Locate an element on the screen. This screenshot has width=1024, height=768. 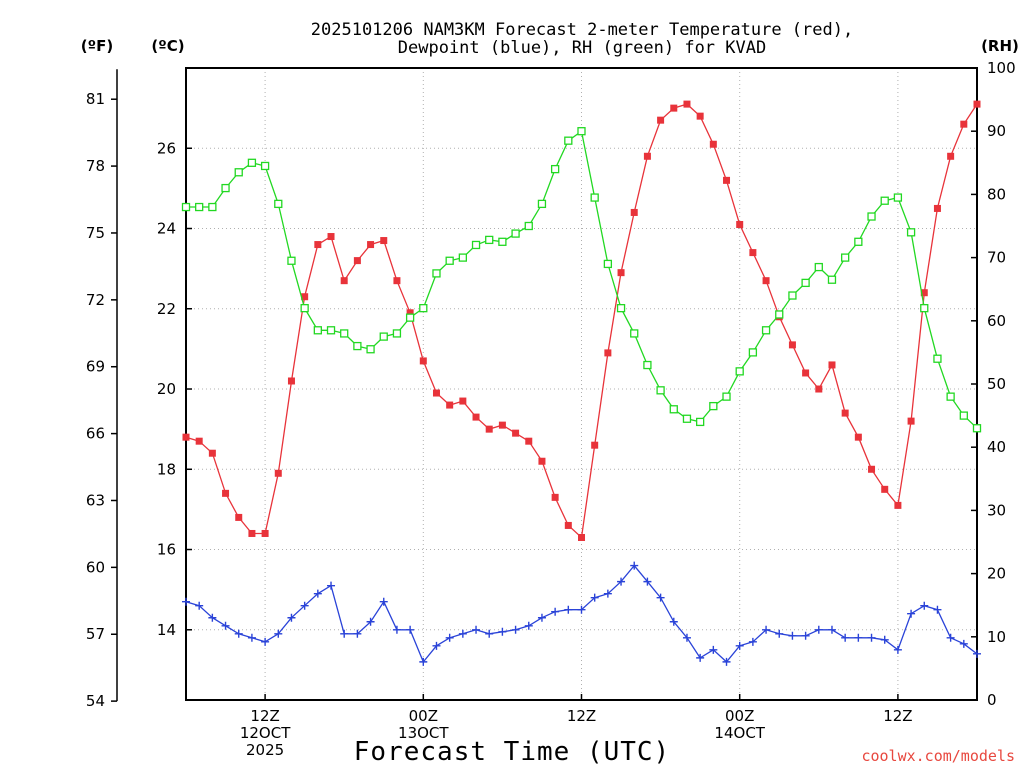
celsius-tick-label: 14 is located at coordinates (166, 630).